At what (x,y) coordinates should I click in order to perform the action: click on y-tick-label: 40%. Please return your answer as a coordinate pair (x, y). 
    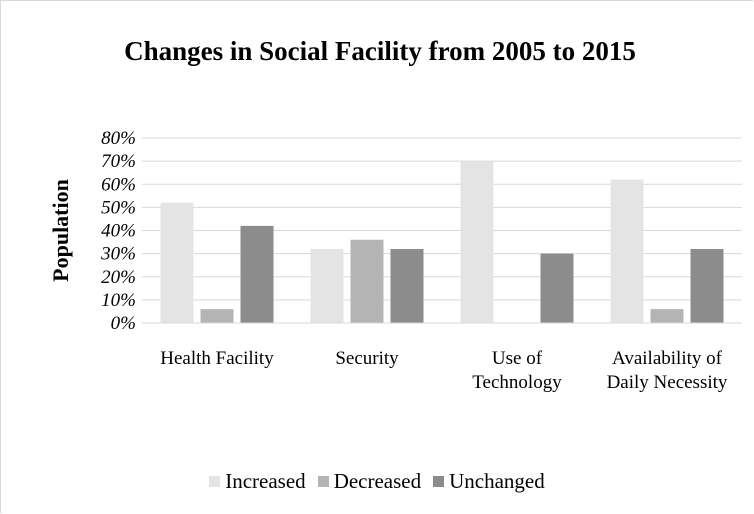
    Looking at the image, I should click on (118, 231).